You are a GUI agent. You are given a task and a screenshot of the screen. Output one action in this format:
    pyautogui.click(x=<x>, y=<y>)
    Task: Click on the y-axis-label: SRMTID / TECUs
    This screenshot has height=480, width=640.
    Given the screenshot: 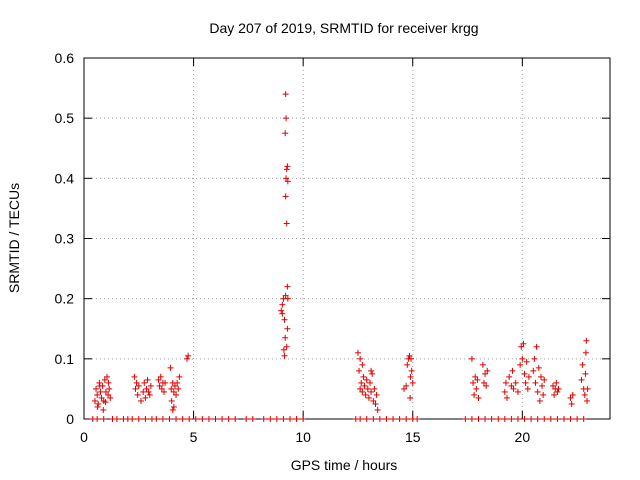 What is the action you would take?
    pyautogui.click(x=14, y=238)
    